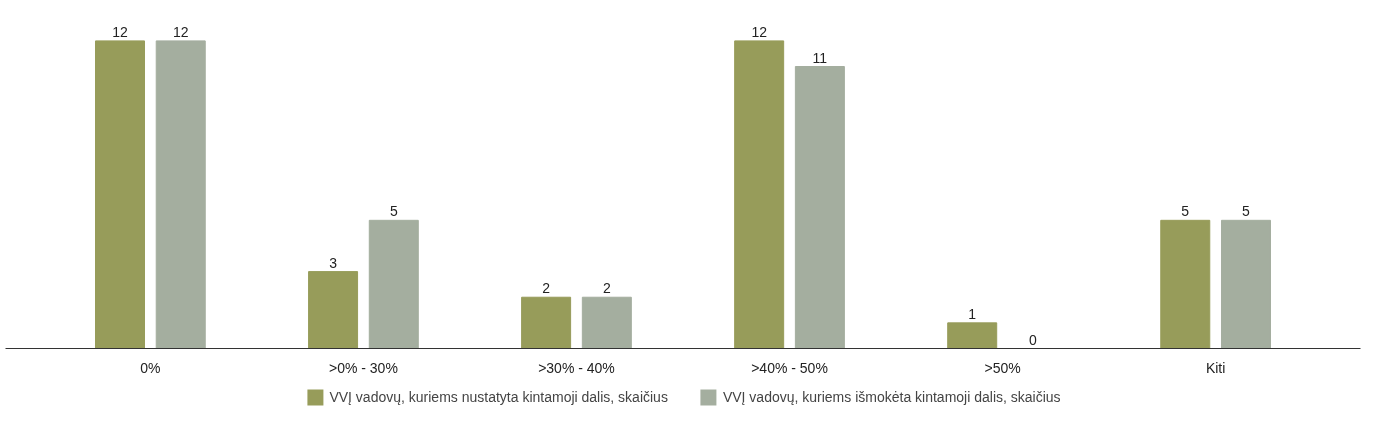 This screenshot has width=1375, height=421. Describe the element at coordinates (1033, 339) in the screenshot. I see `data-label: 0` at that location.